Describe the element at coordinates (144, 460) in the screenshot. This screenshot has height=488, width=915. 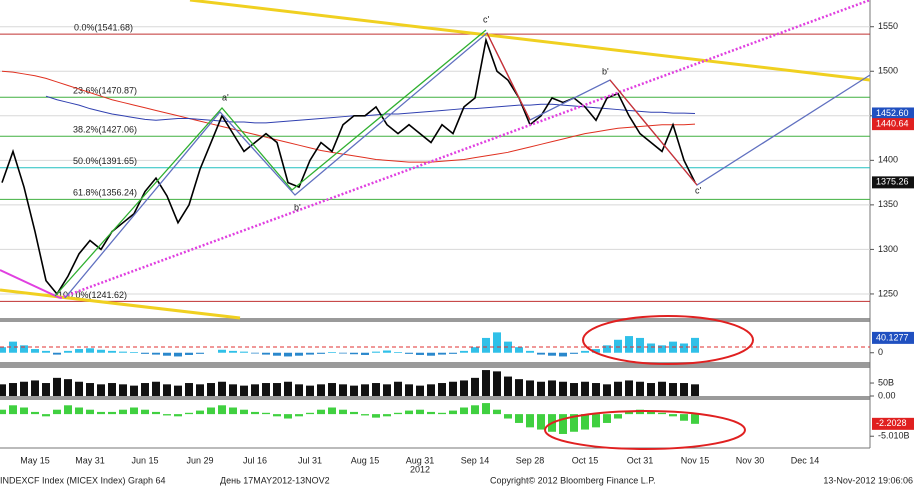
I see `x-tick-label: Jun 15` at that location.